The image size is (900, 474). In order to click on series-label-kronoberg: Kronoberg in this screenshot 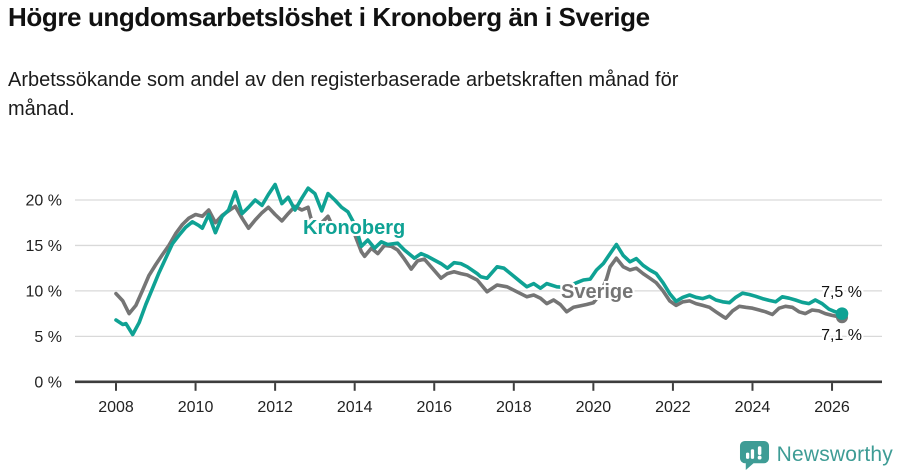, I will do `click(354, 228)`.